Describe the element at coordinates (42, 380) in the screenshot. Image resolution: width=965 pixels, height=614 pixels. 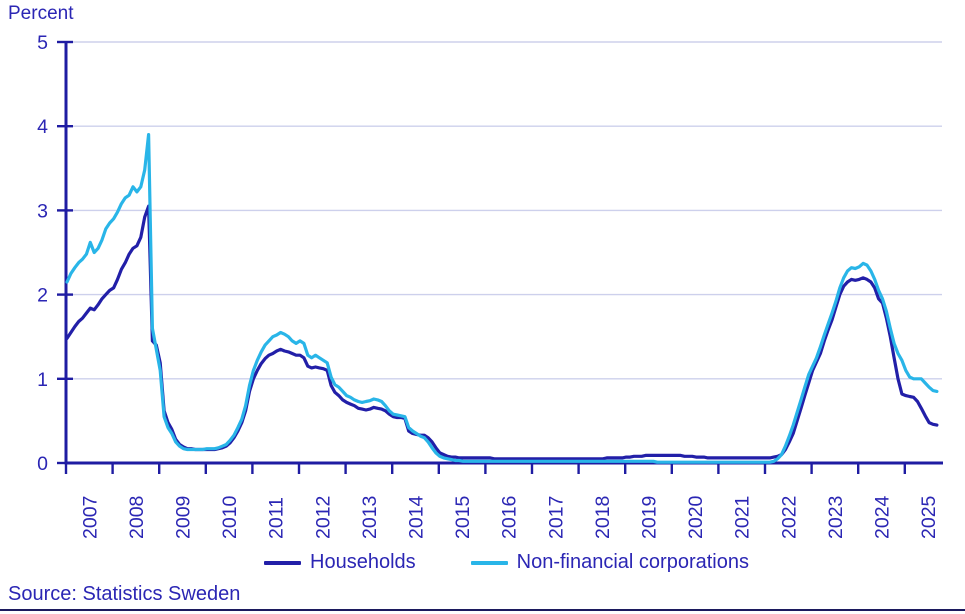
I see `svg-text: 1` at that location.